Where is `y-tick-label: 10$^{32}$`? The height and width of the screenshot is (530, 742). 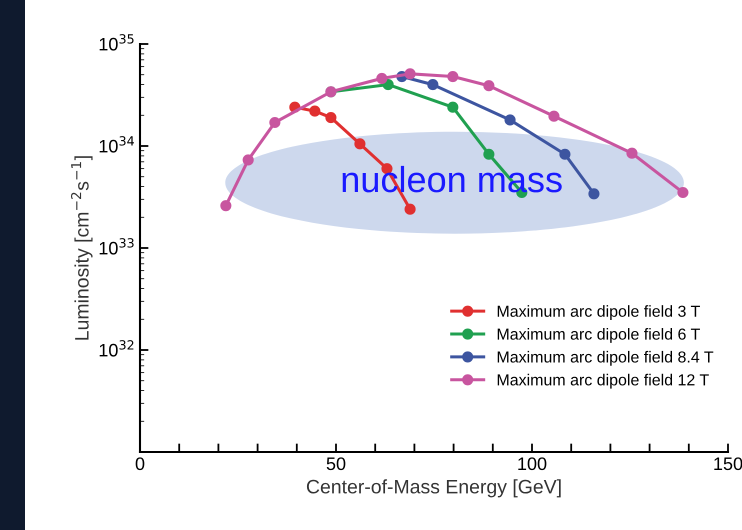 y-tick-label: 10$^{32}$ is located at coordinates (117, 348).